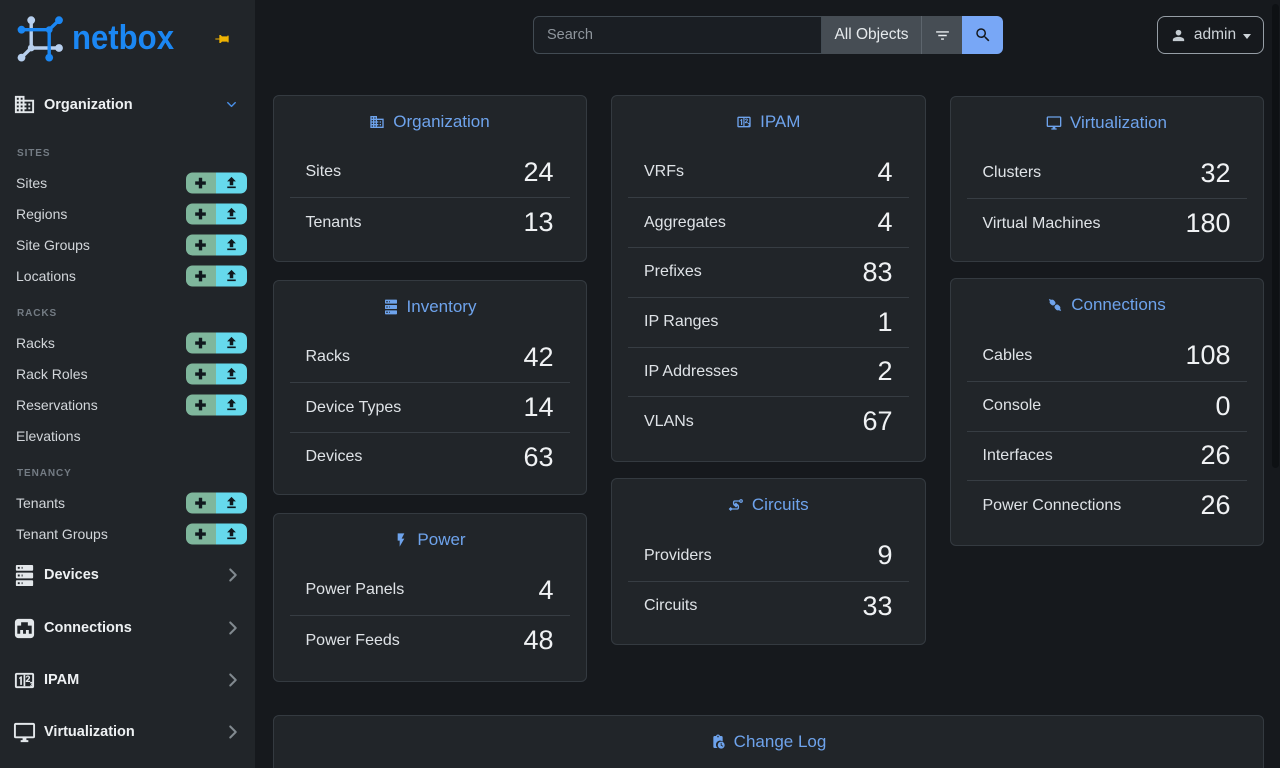 This screenshot has height=768, width=1280. Describe the element at coordinates (123, 38) in the screenshot. I see `svg-text: netbox` at that location.